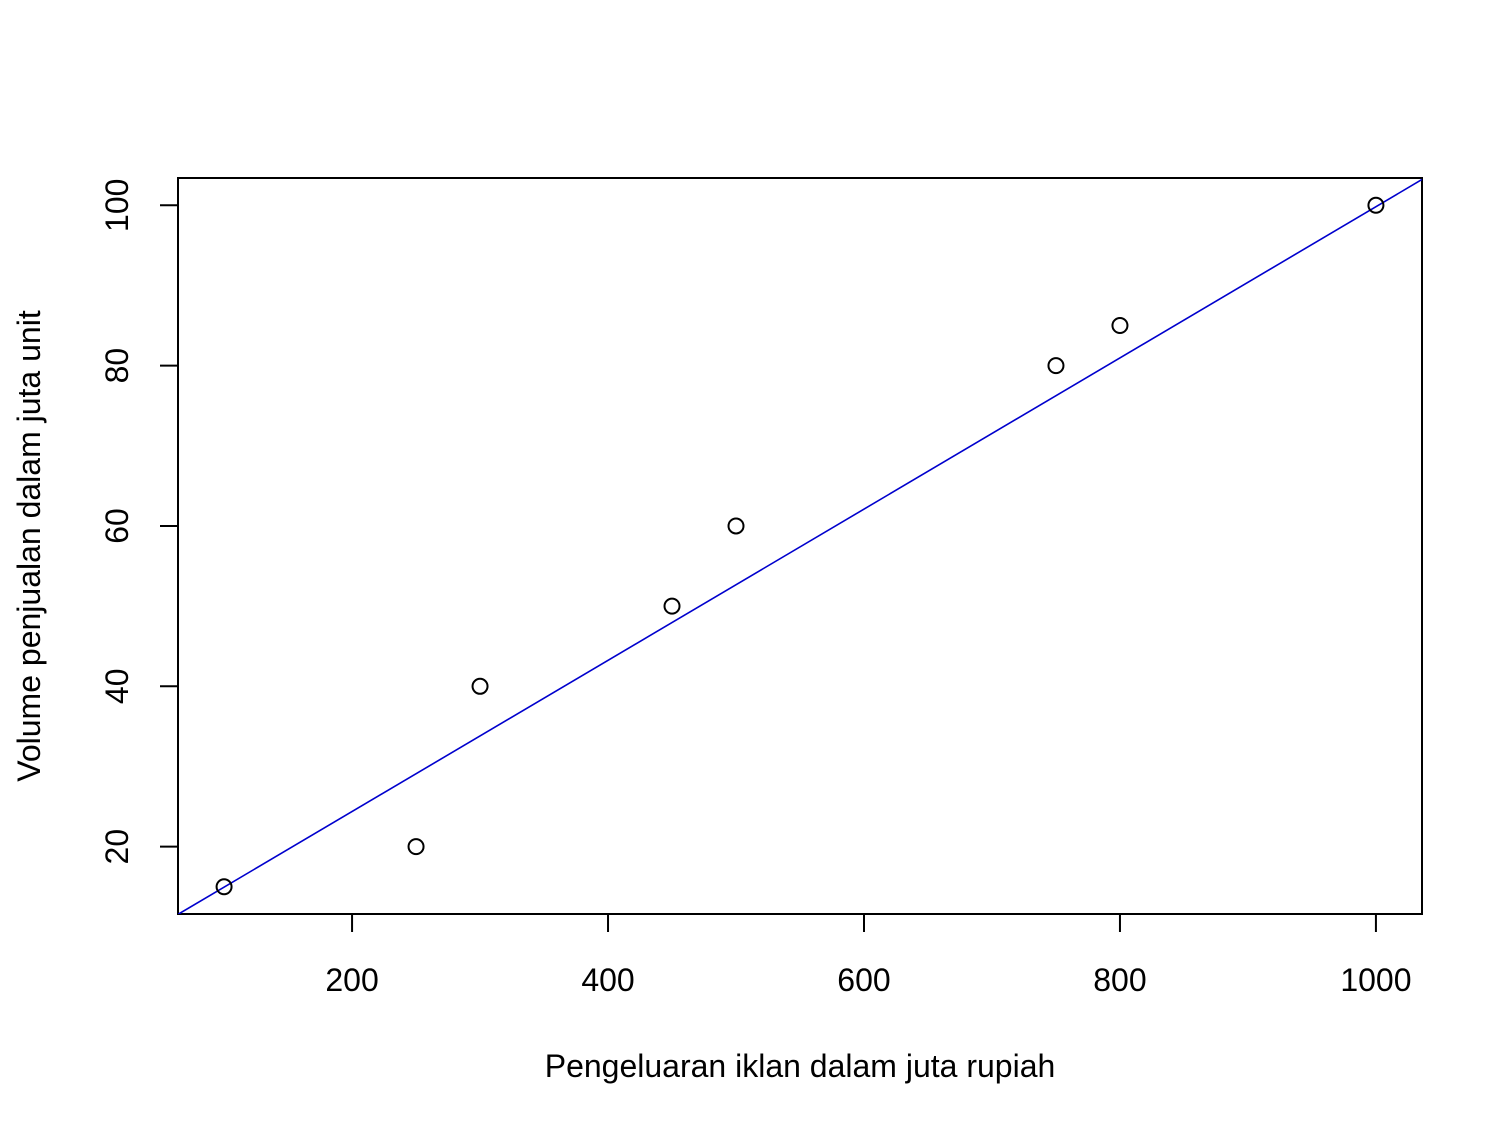 The height and width of the screenshot is (1134, 1512). Describe the element at coordinates (1375, 980) in the screenshot. I see `x-tick-label: 1000` at that location.